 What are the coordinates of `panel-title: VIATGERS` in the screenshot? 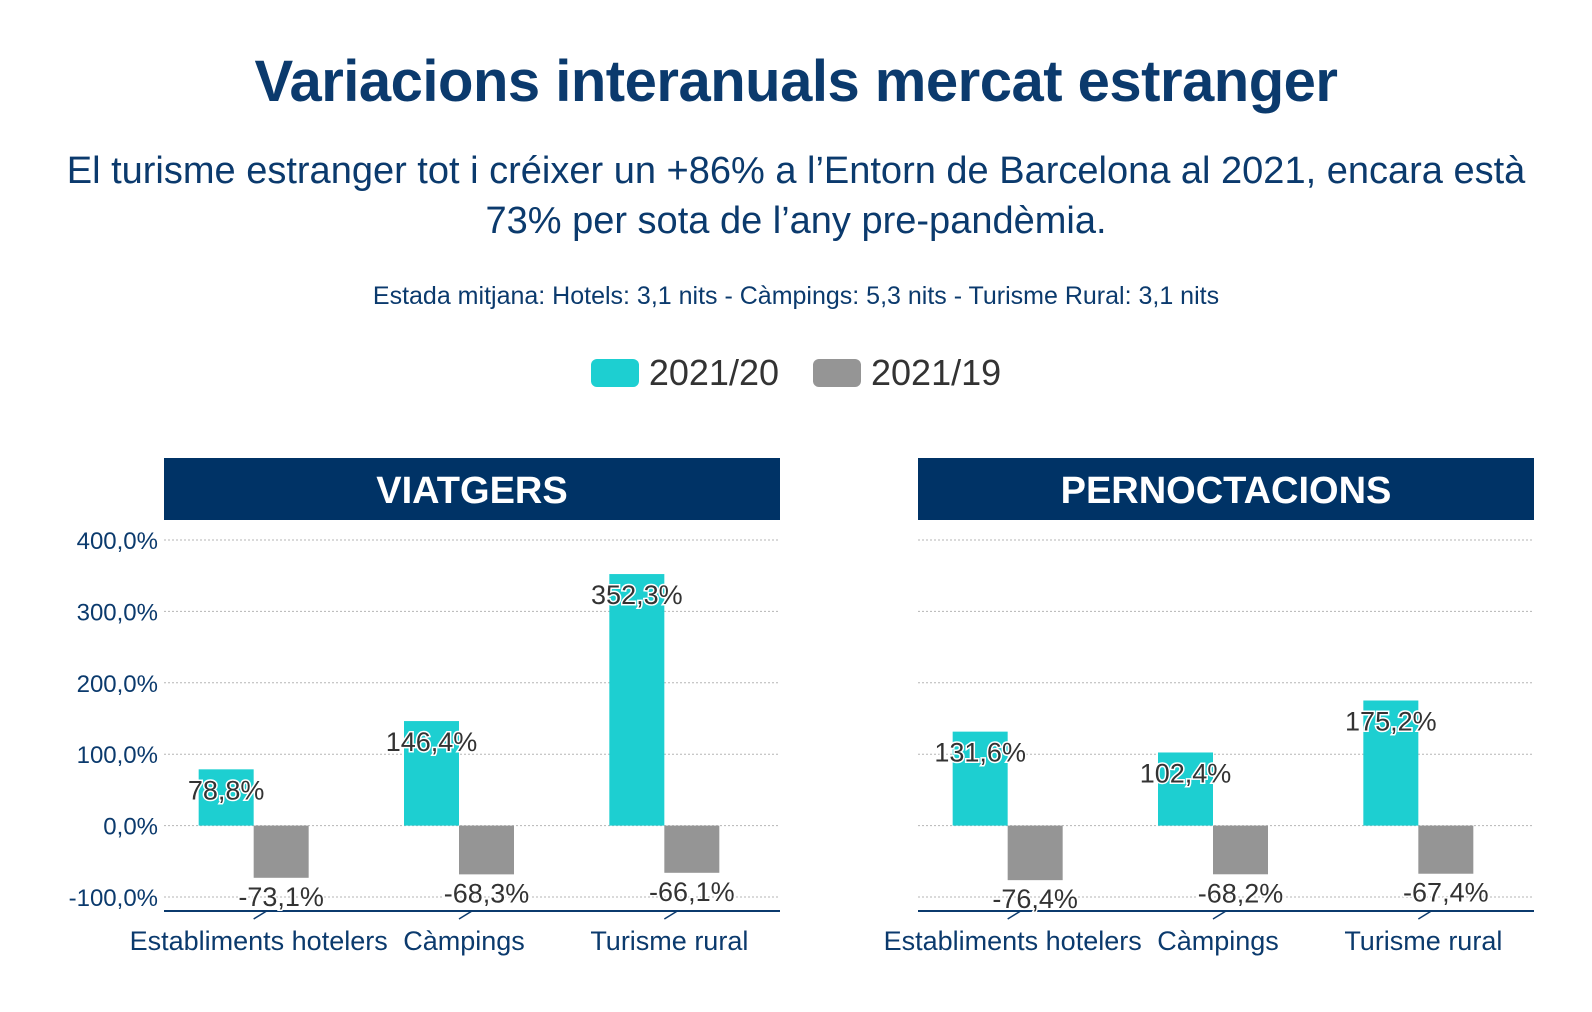 It's located at (471, 491).